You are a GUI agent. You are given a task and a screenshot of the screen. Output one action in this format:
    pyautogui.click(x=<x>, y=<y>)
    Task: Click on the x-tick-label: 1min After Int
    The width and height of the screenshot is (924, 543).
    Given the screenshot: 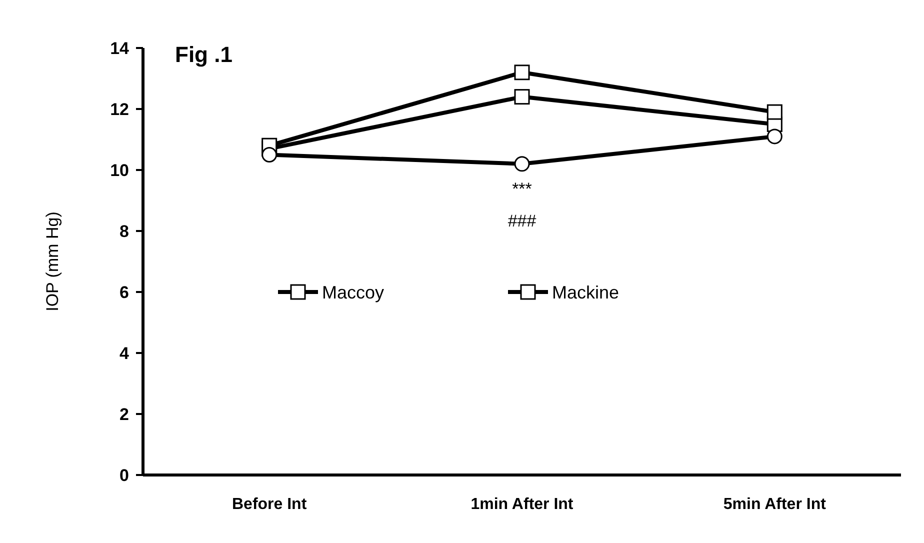 What is the action you would take?
    pyautogui.click(x=522, y=504)
    